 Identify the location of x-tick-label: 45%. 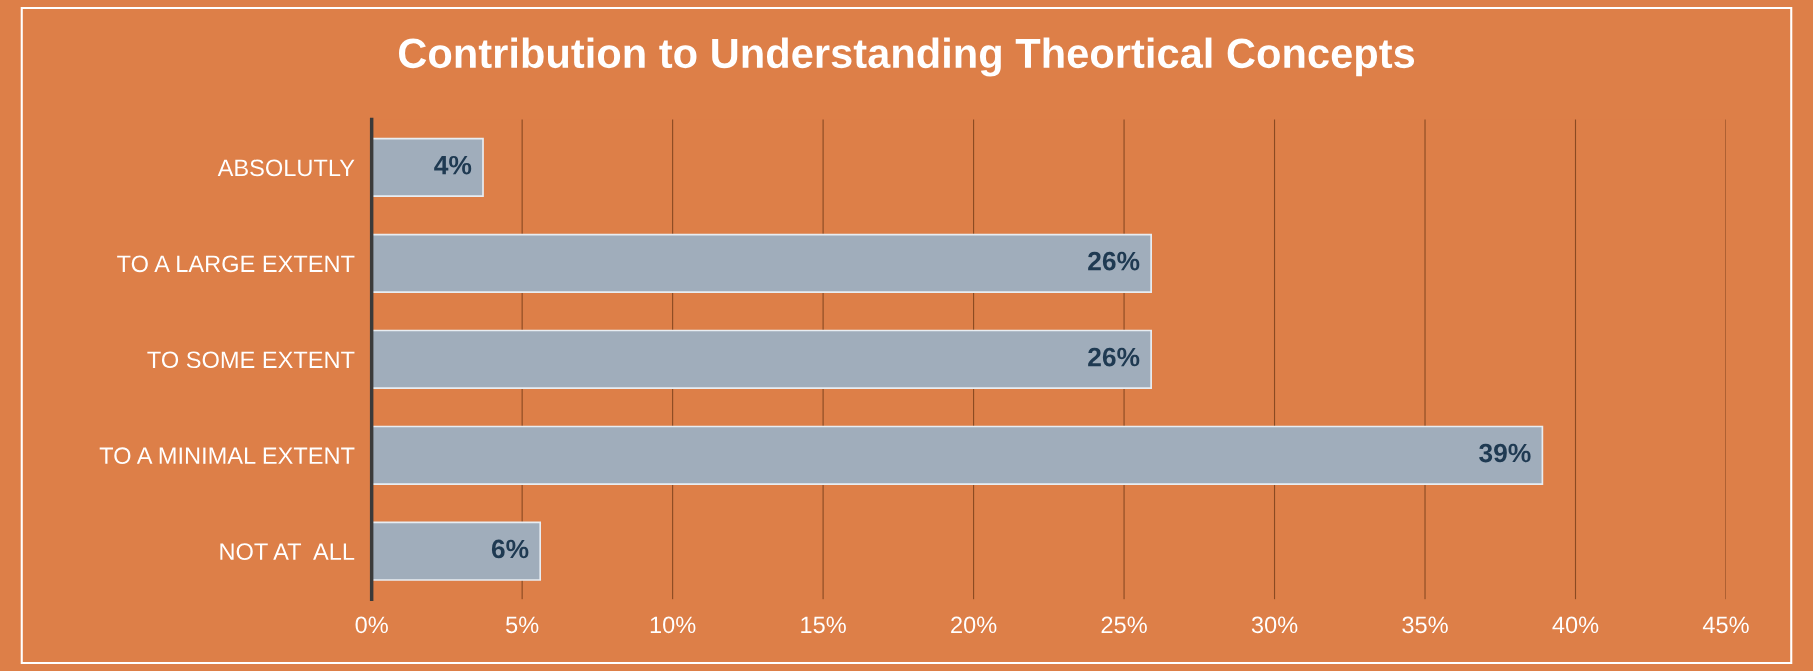
(1725, 625).